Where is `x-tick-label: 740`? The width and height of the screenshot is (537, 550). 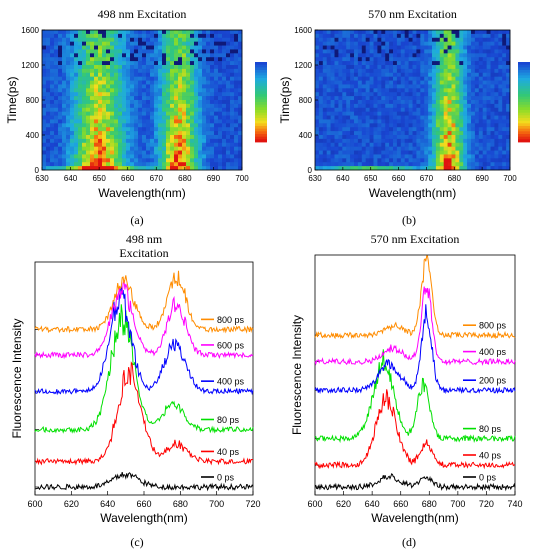 x-tick-label: 740 is located at coordinates (514, 504).